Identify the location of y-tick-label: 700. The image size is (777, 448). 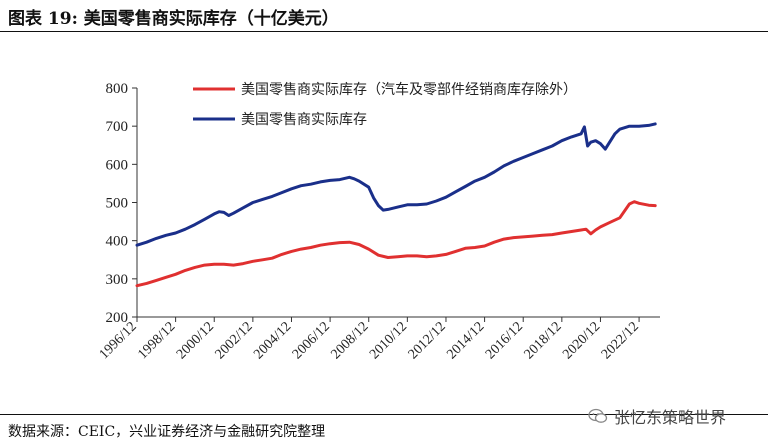
(117, 127).